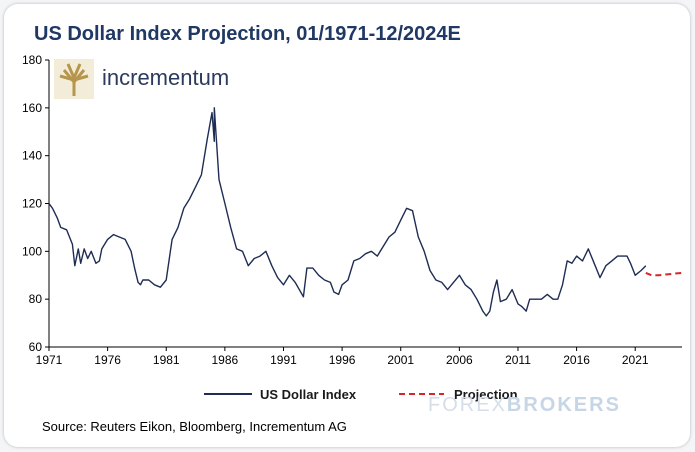  I want to click on y-tick-label: 80, so click(36, 299).